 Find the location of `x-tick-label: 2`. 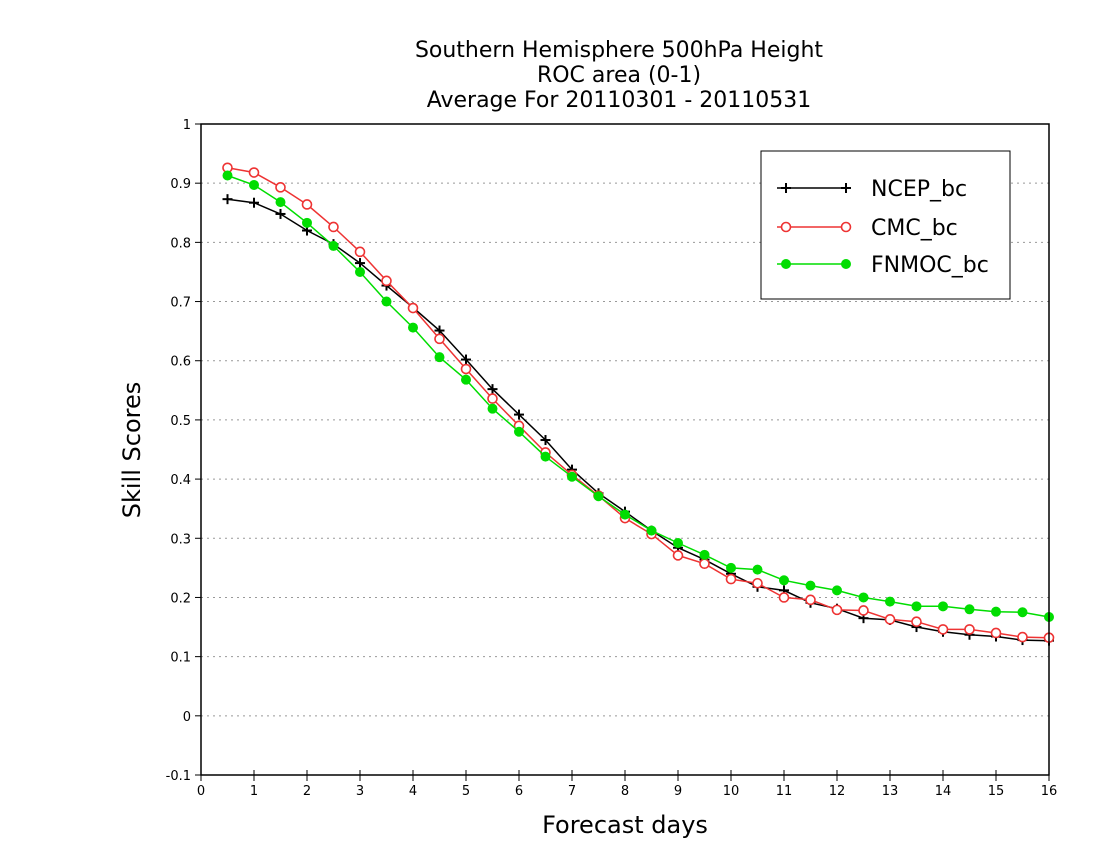

x-tick-label: 2 is located at coordinates (307, 791).